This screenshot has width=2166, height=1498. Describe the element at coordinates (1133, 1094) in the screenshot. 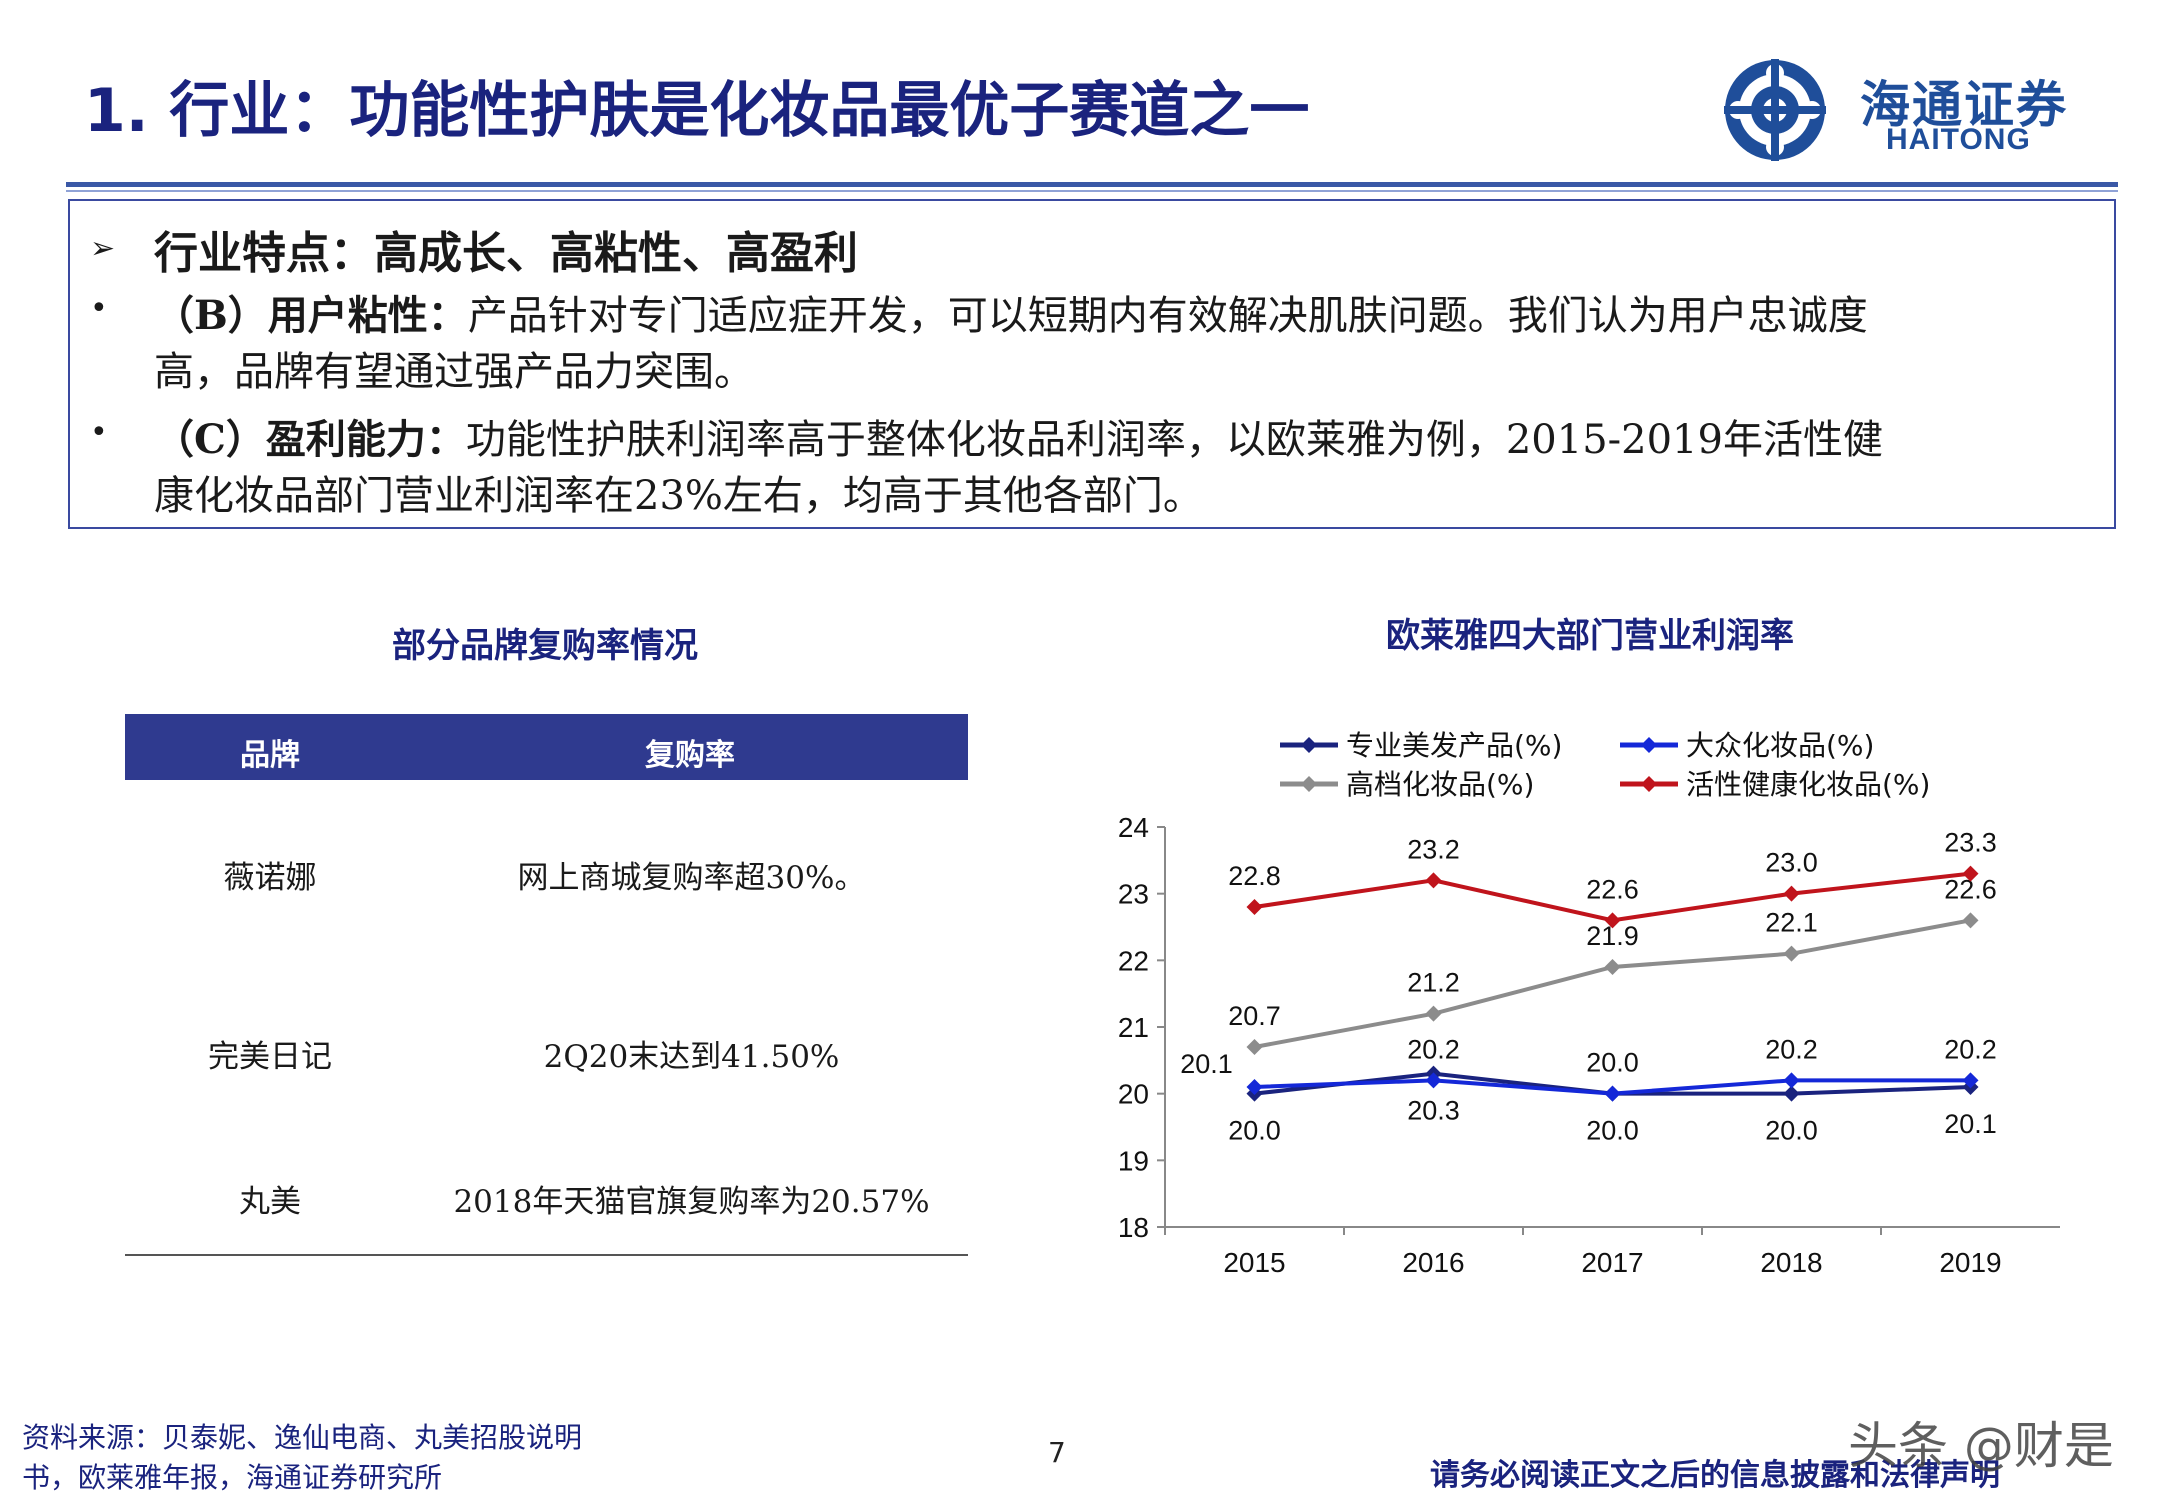

I see `y-tick-label: 20` at that location.